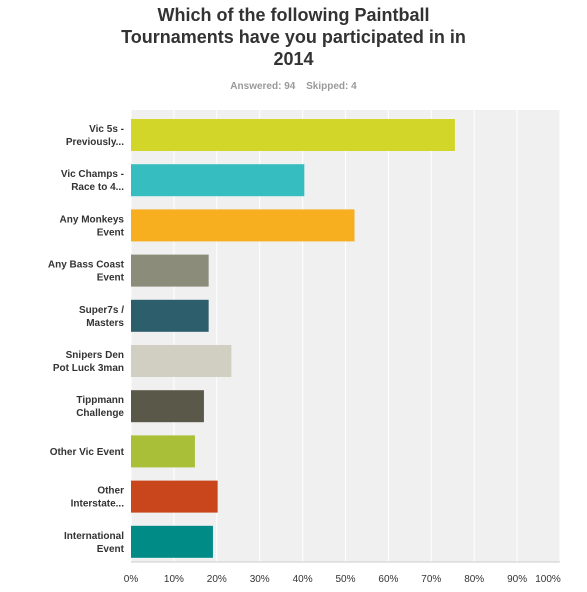 This screenshot has height=592, width=587. What do you see at coordinates (293, 59) in the screenshot?
I see `chart-title-line: 2014` at bounding box center [293, 59].